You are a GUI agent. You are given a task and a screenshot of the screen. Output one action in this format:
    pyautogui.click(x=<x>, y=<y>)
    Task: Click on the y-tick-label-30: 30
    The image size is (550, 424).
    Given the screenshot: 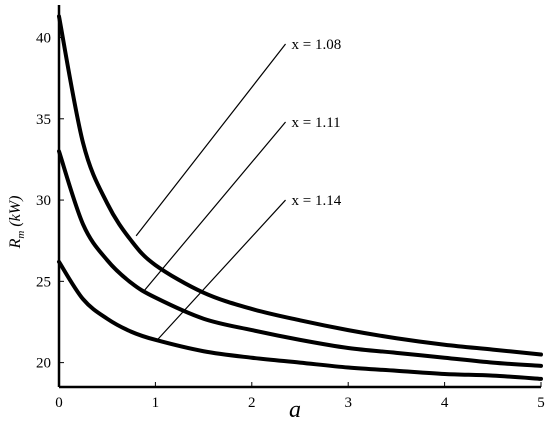 What is the action you would take?
    pyautogui.click(x=43, y=201)
    